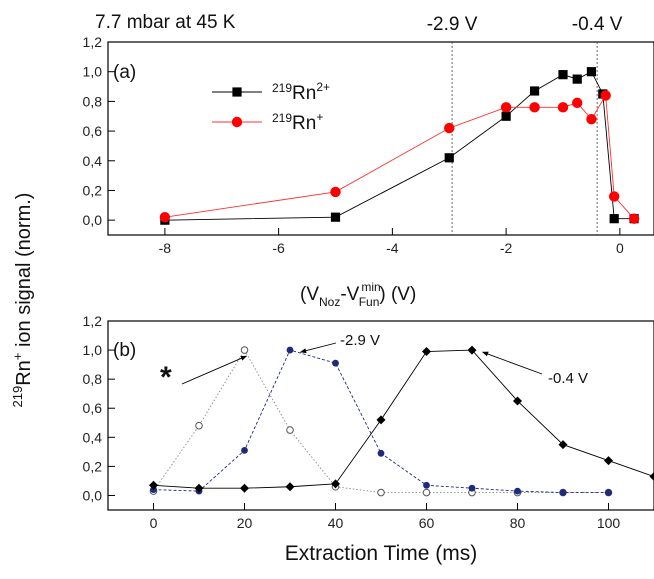 The height and width of the screenshot is (579, 654). Describe the element at coordinates (620, 248) in the screenshot. I see `panel-a-xtick-label: 0` at that location.